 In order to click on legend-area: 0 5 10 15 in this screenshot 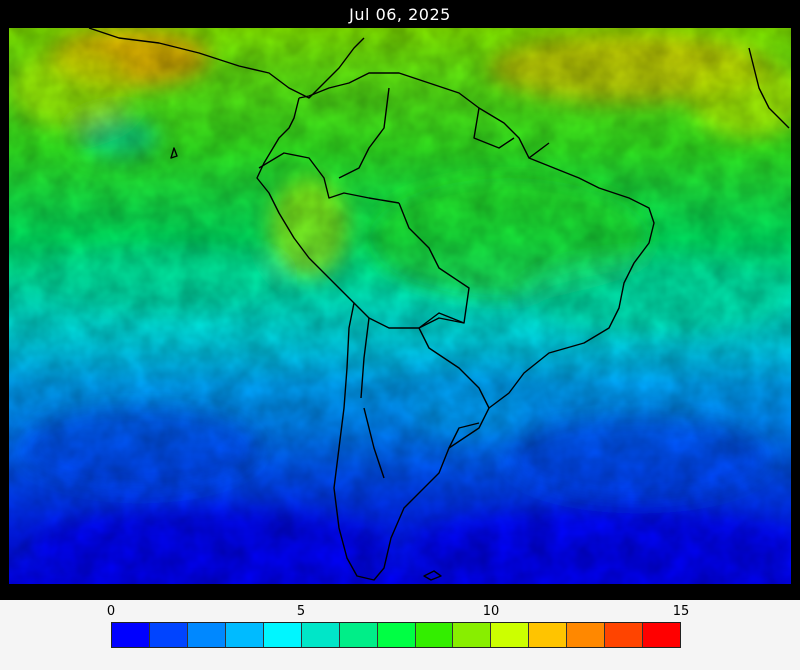, I will do `click(400, 635)`.